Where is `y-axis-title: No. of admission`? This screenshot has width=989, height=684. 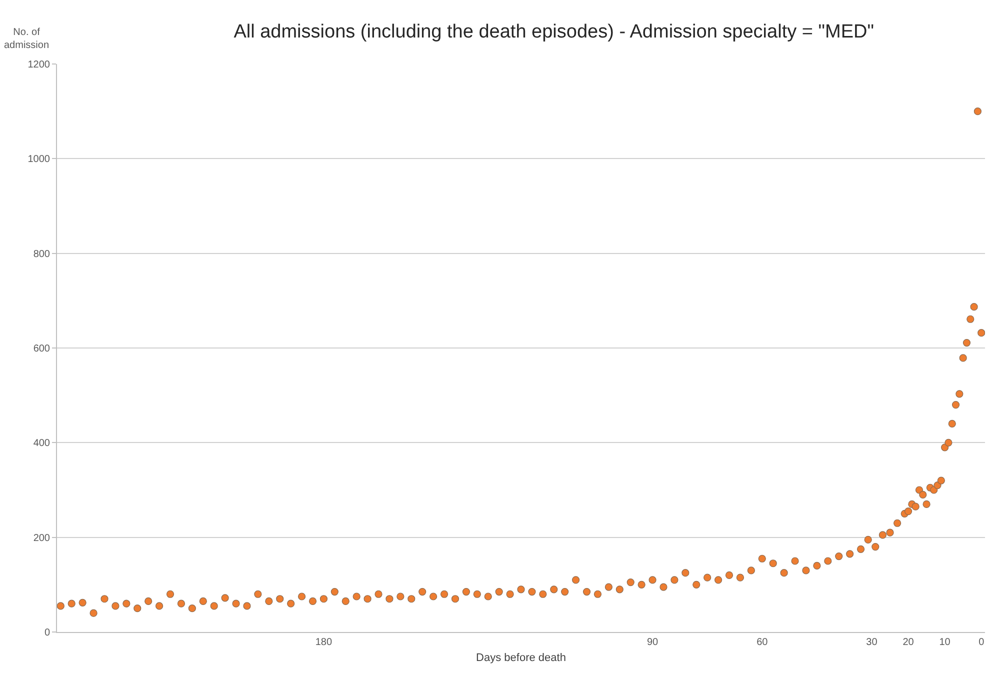
y-axis-title: No. of admission is located at coordinates (27, 39).